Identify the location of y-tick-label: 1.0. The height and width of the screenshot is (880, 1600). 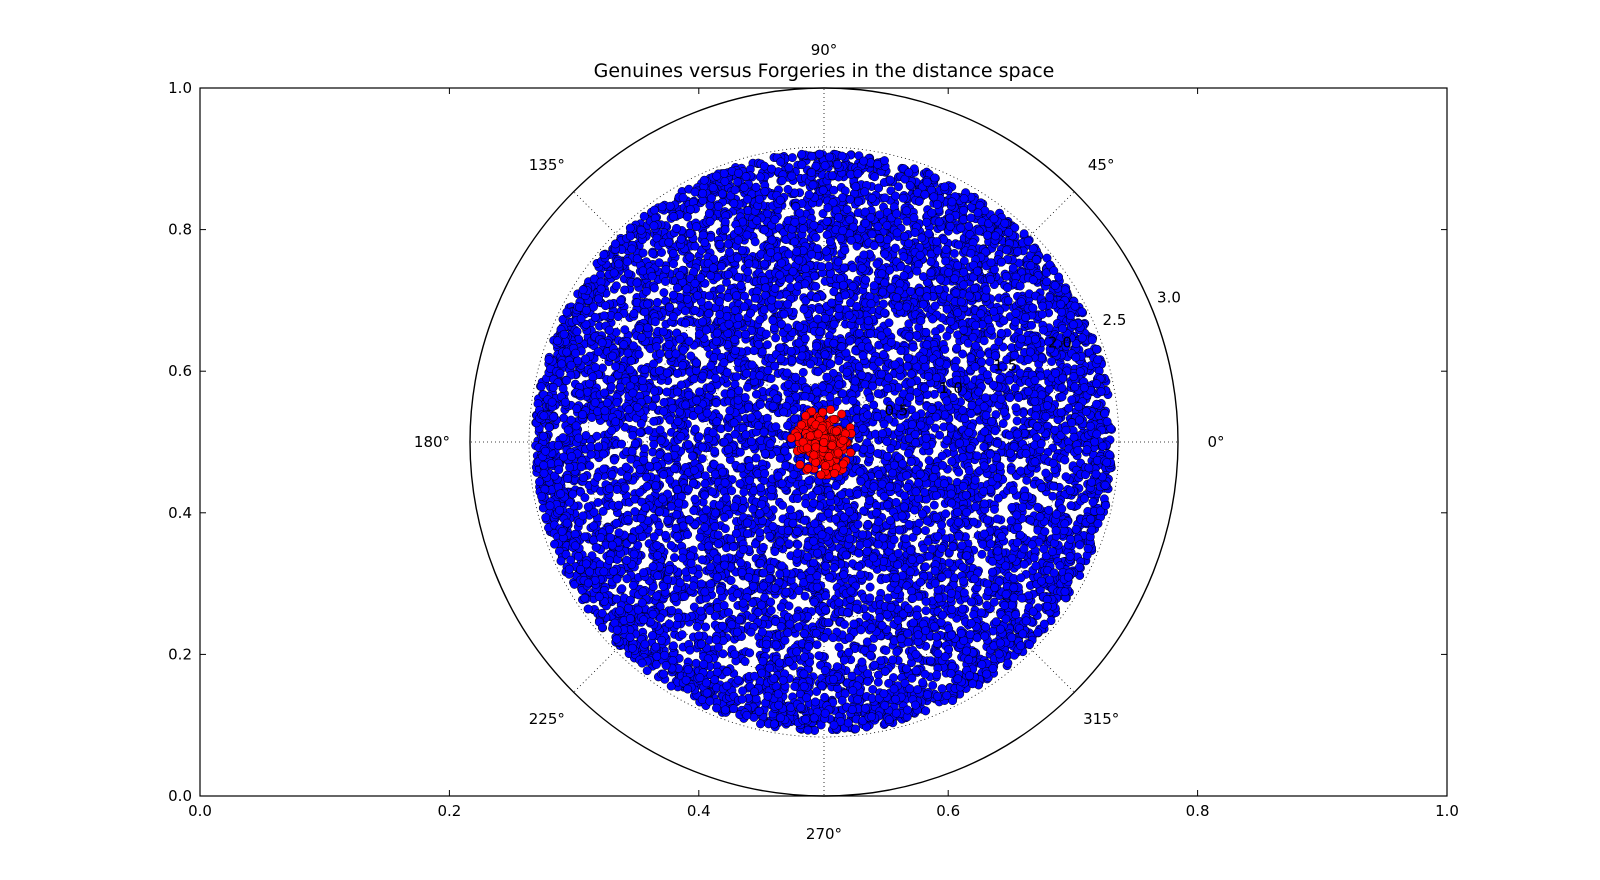
(180, 88).